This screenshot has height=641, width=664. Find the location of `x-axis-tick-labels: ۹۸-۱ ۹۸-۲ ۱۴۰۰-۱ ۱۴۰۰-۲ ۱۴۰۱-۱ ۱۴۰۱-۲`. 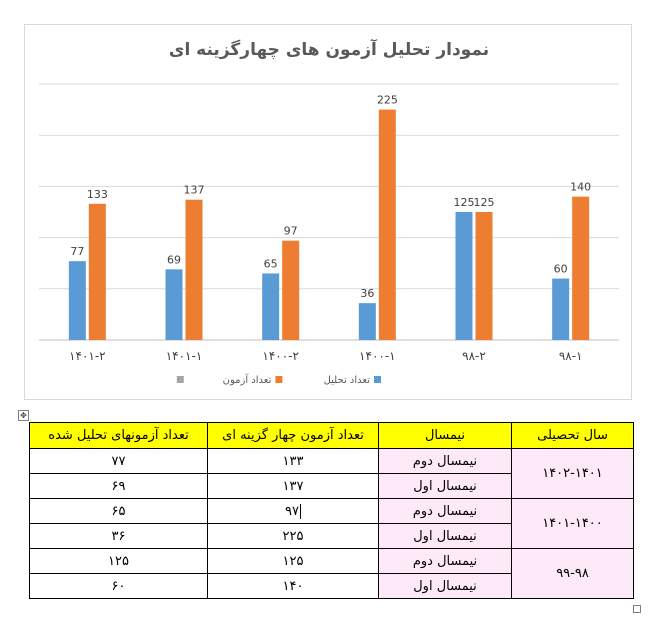

x-axis-tick-labels: ۹۸-۱ ۹۸-۲ ۱۴۰۰-۱ ۱۴۰۰-۲ ۱۴۰۱-۱ ۱۴۰۱-۲ is located at coordinates (325, 356).